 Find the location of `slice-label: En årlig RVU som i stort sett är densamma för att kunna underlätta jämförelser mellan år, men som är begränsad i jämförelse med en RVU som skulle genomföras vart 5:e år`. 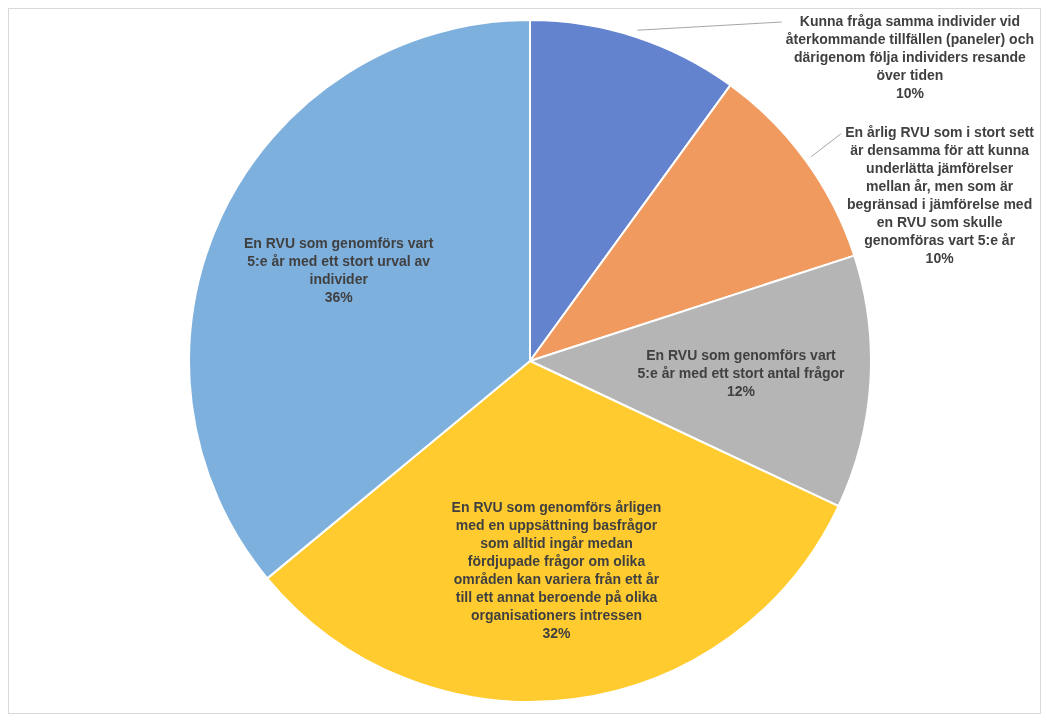

slice-label: En årlig RVU som i stort sett är densamma för att kunna underlätta jämförelser mellan år, men som är begränsad i jämförelse med en RVU som skulle genomföras vart 5:e år is located at coordinates (940, 186).